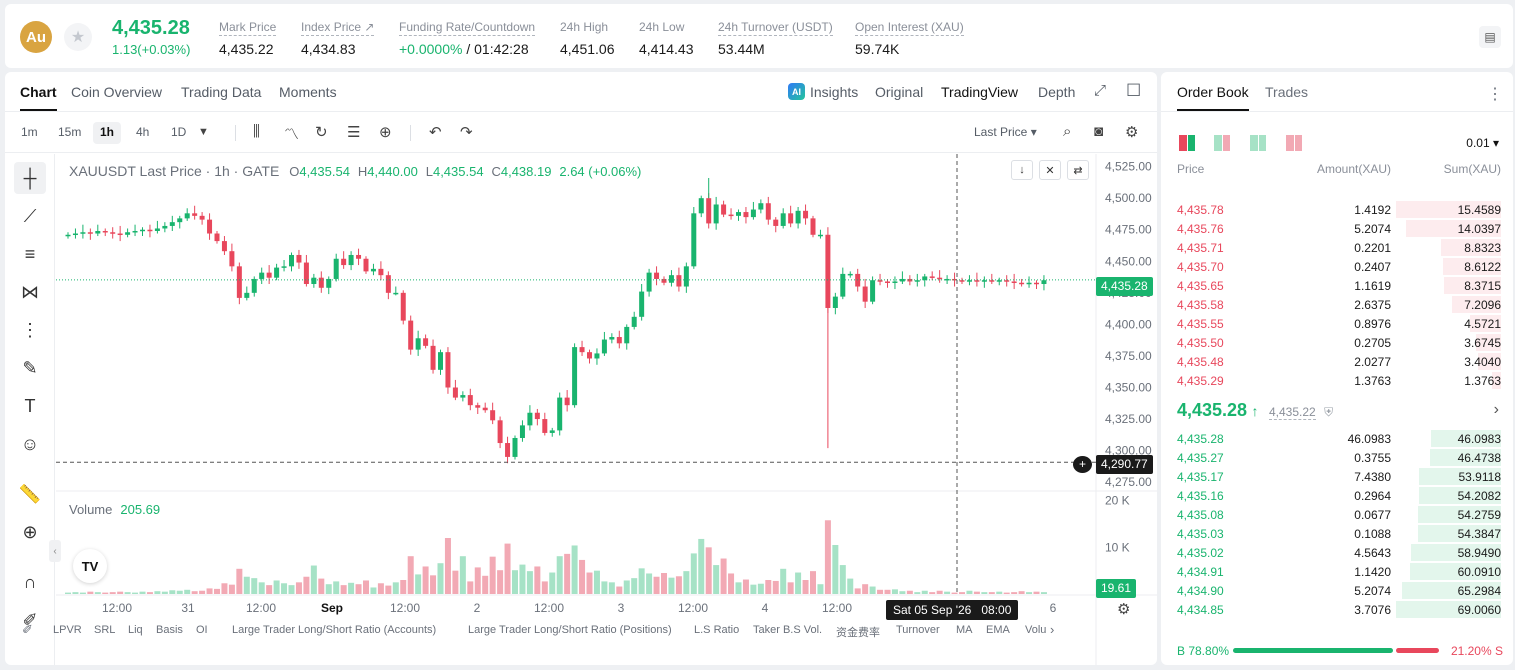 The width and height of the screenshot is (1515, 670). I want to click on zoom-in-icon: ⊕, so click(30, 531).